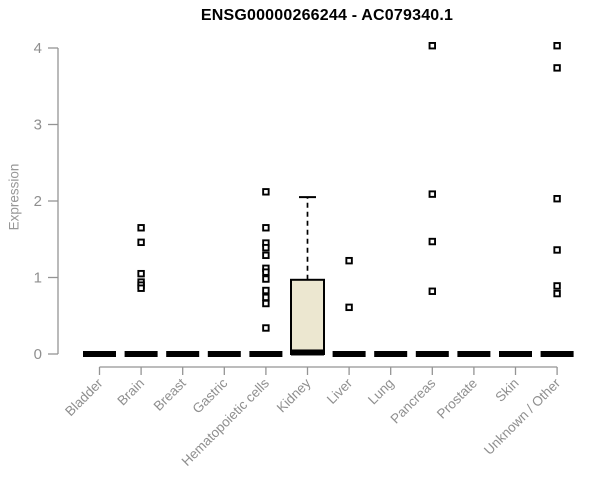  I want to click on x-tick-label-breast: Breast, so click(170, 394).